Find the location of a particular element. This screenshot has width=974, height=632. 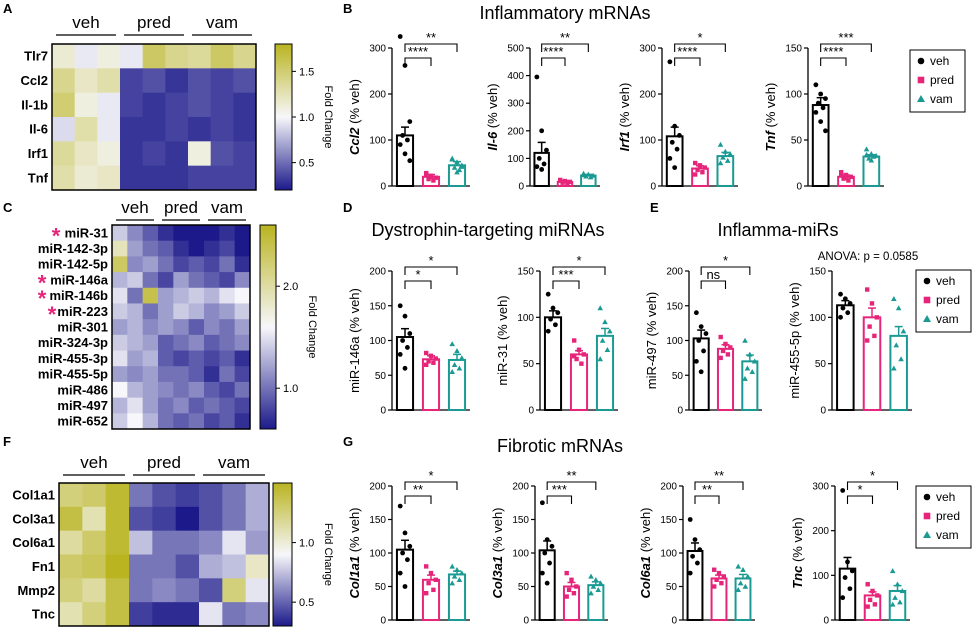

heatmap-row-label: miR-486 is located at coordinates (82, 389).